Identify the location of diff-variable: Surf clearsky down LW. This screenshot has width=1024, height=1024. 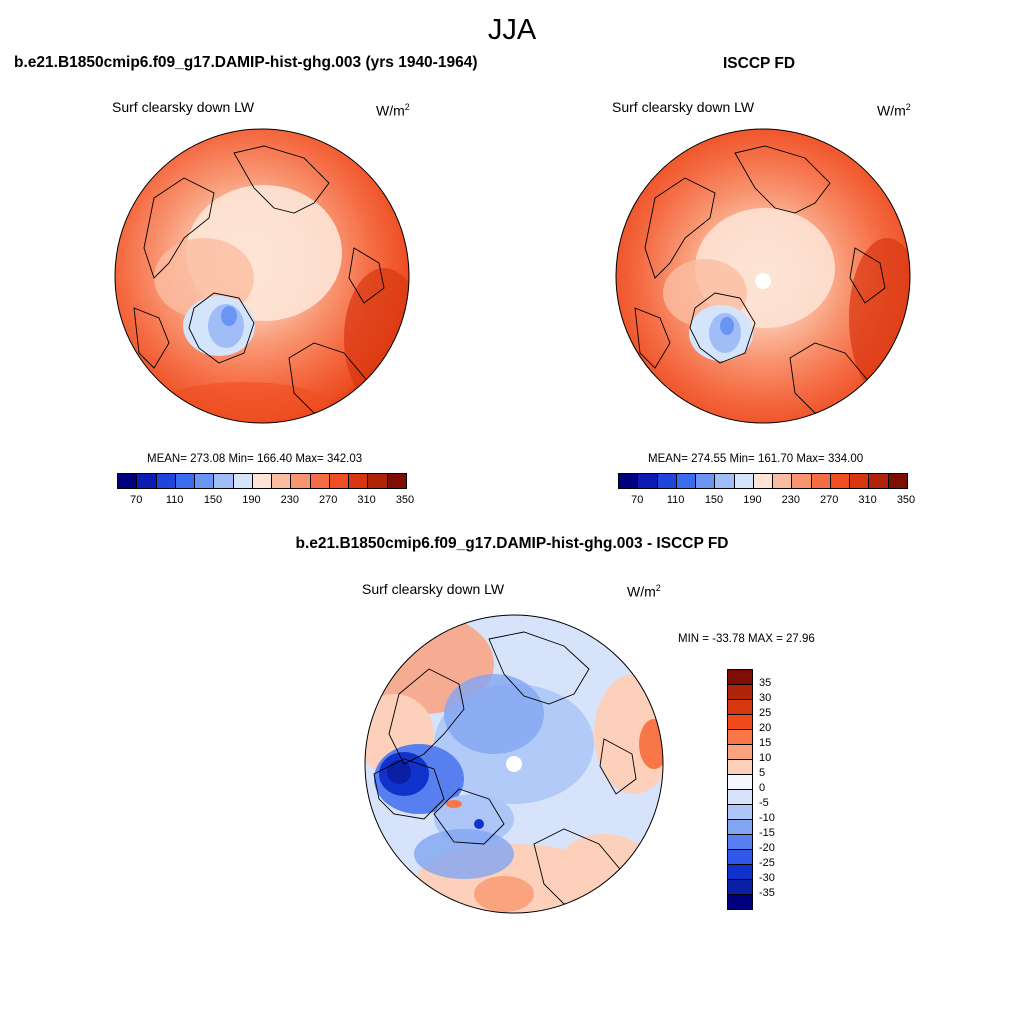
(433, 589).